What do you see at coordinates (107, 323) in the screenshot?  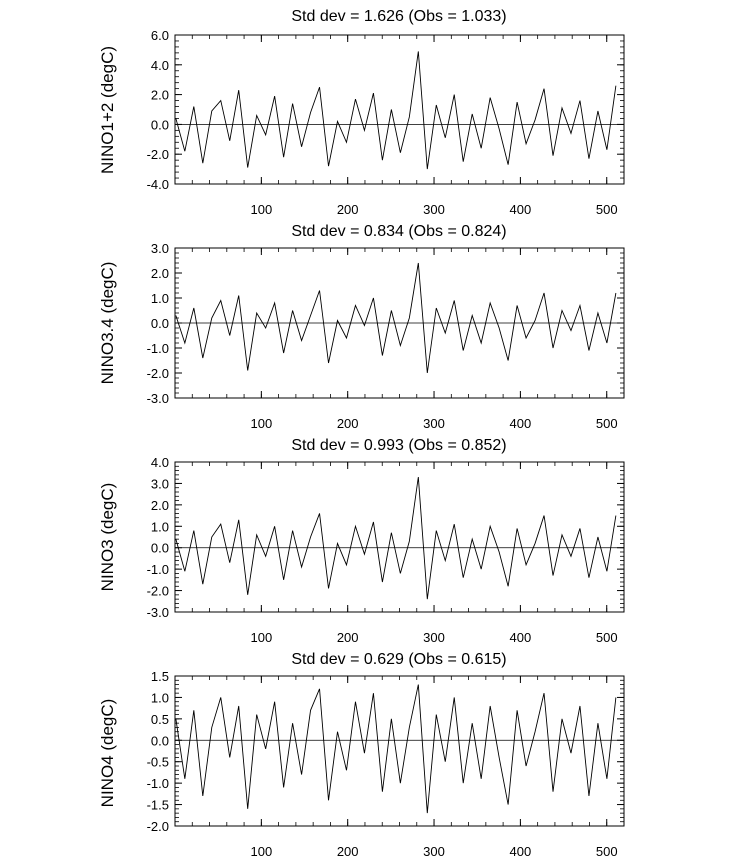 I see `y-axis-label: NINO3.4 (degC)` at bounding box center [107, 323].